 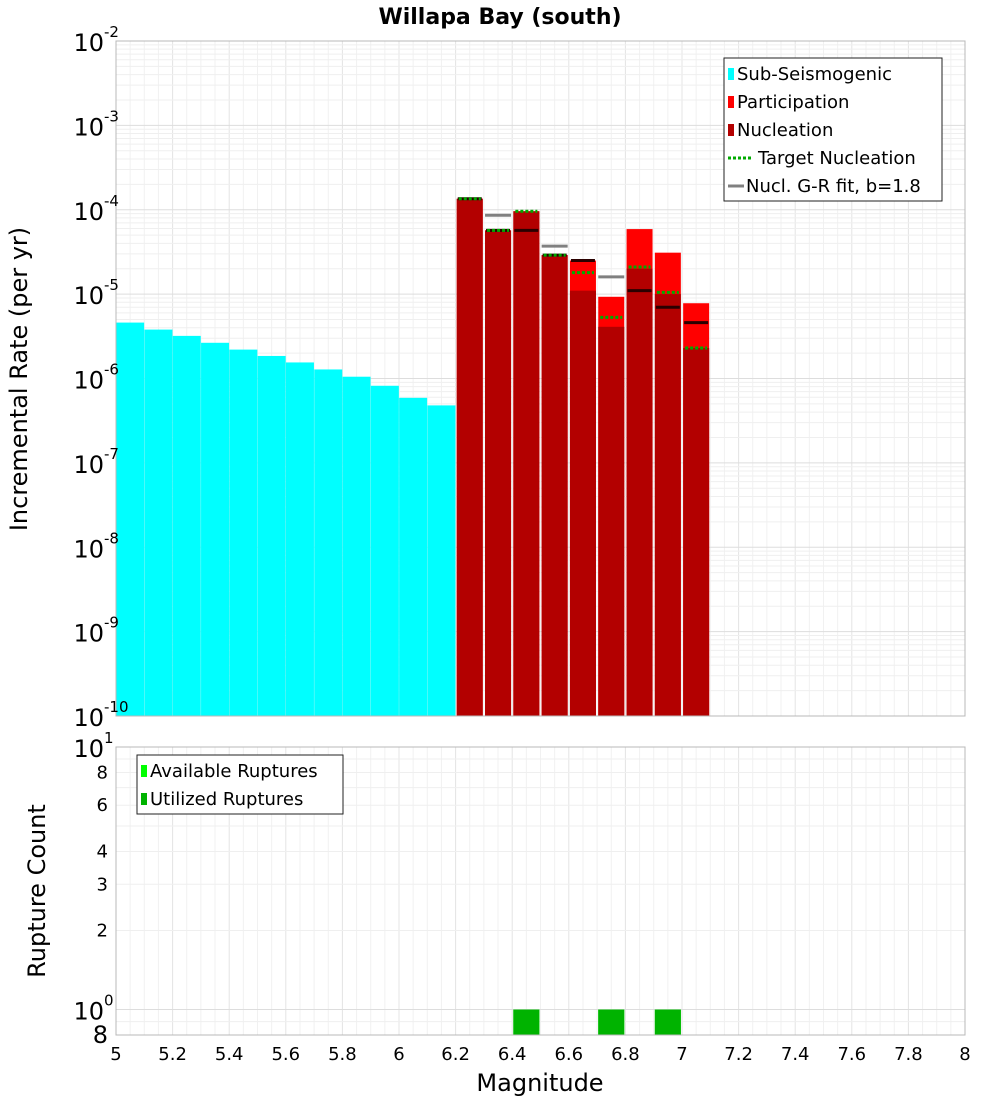 I want to click on y-tick-label: 4, so click(x=102, y=851).